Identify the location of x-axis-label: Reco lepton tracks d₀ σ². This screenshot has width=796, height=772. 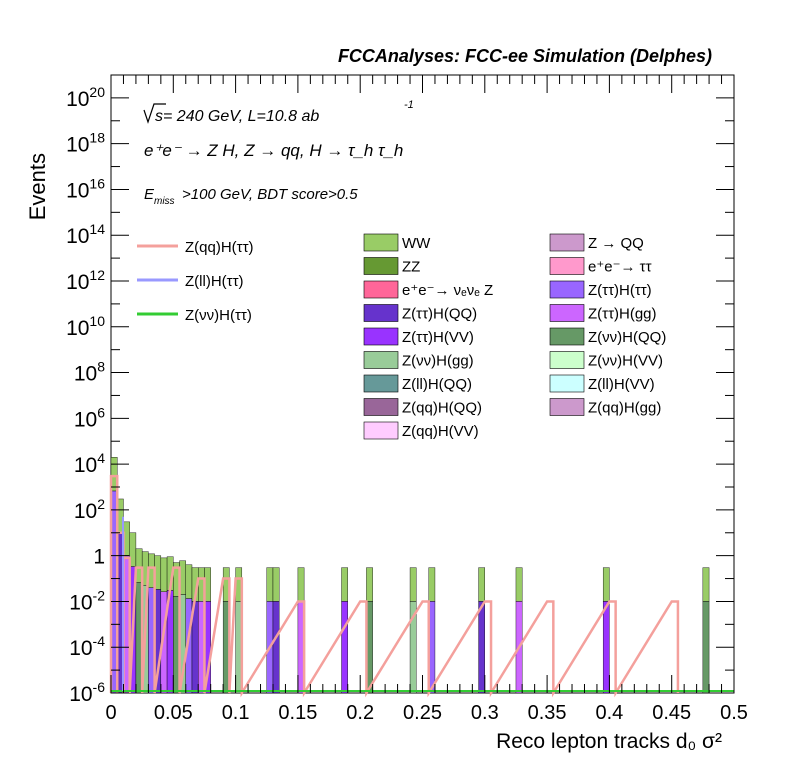
(609, 741).